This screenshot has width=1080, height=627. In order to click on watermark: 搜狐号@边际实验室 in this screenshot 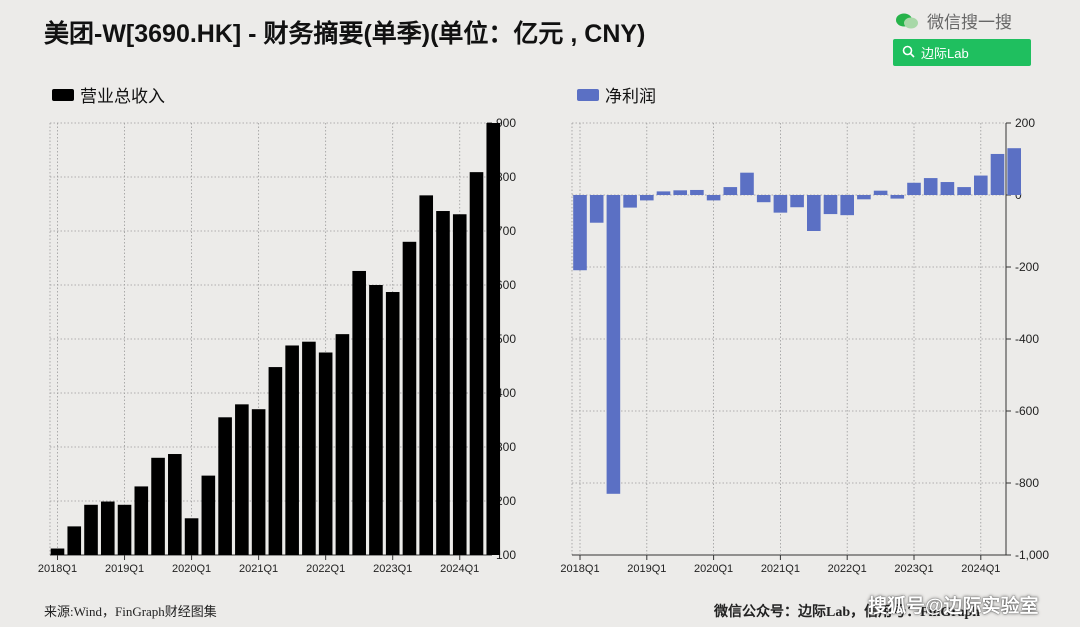, I will do `click(953, 606)`.